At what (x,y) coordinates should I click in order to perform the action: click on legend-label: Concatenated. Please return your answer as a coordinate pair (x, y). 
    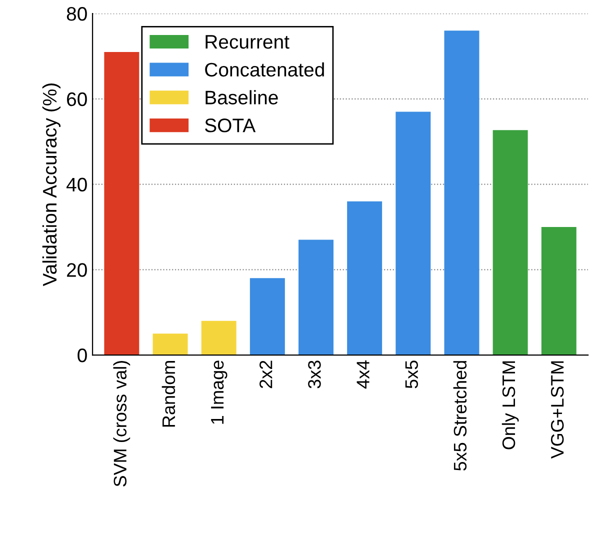
    Looking at the image, I should click on (264, 69).